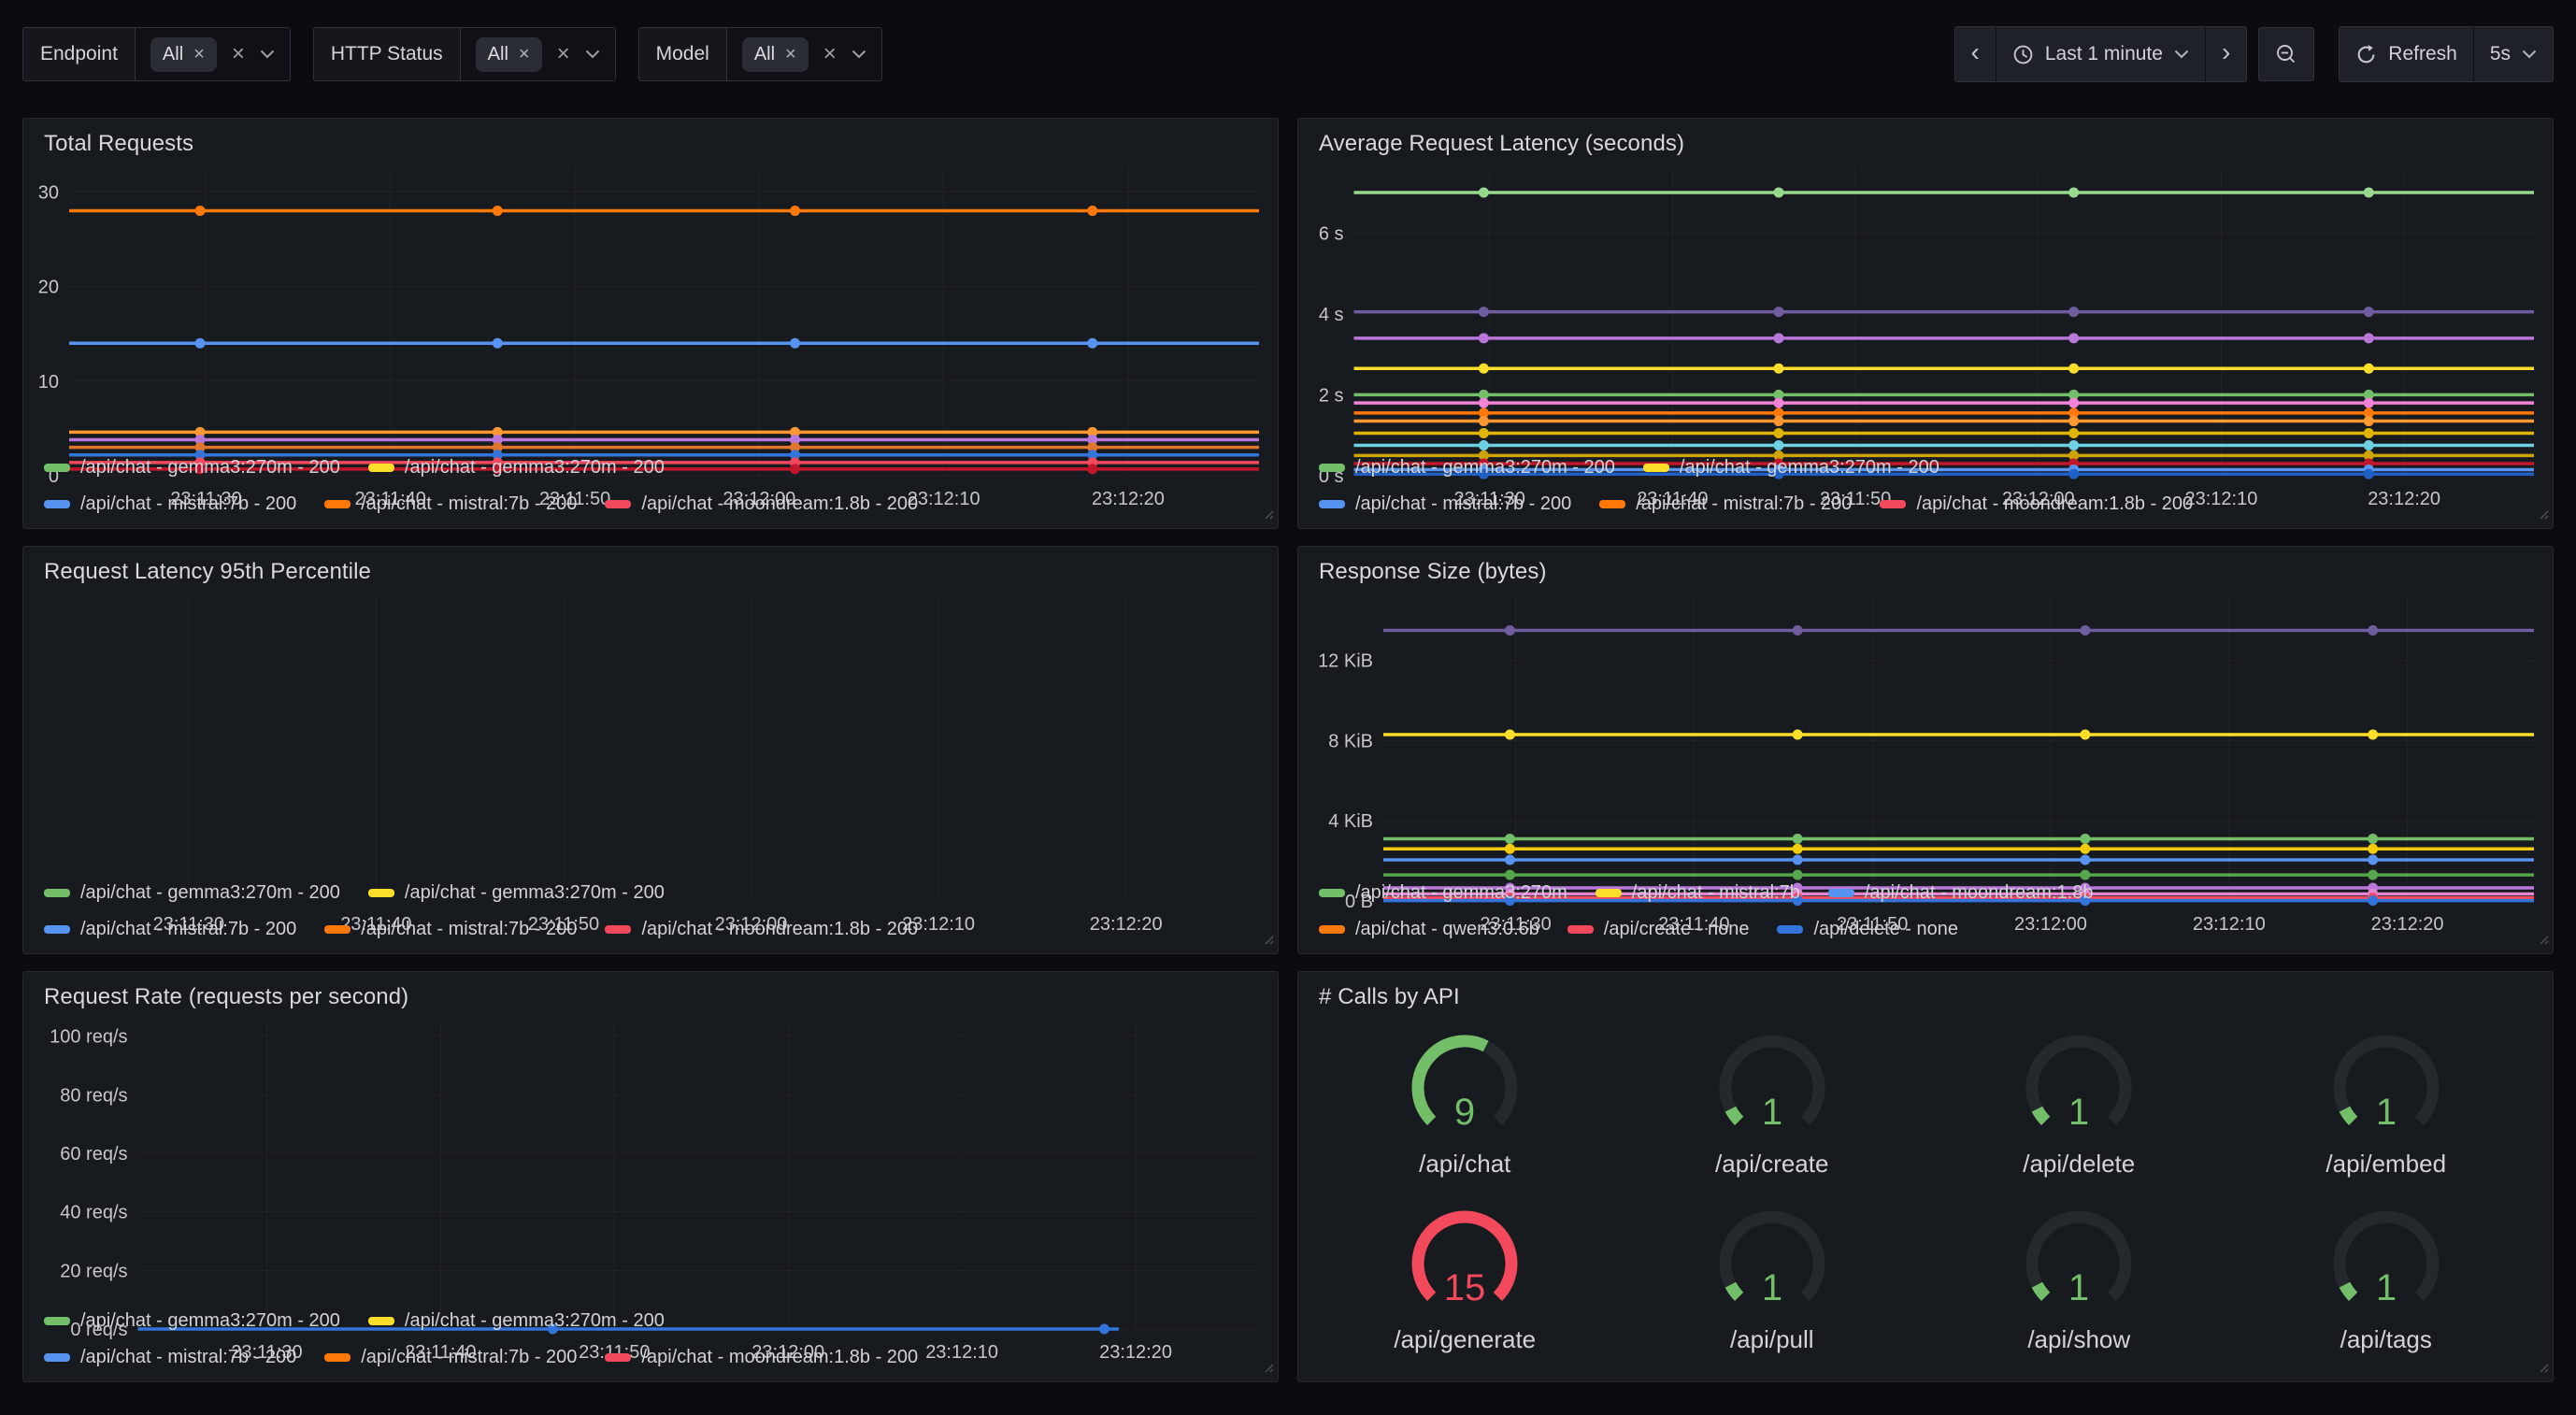  What do you see at coordinates (2100, 54) in the screenshot?
I see `time-range-picker: Last 1 minute` at bounding box center [2100, 54].